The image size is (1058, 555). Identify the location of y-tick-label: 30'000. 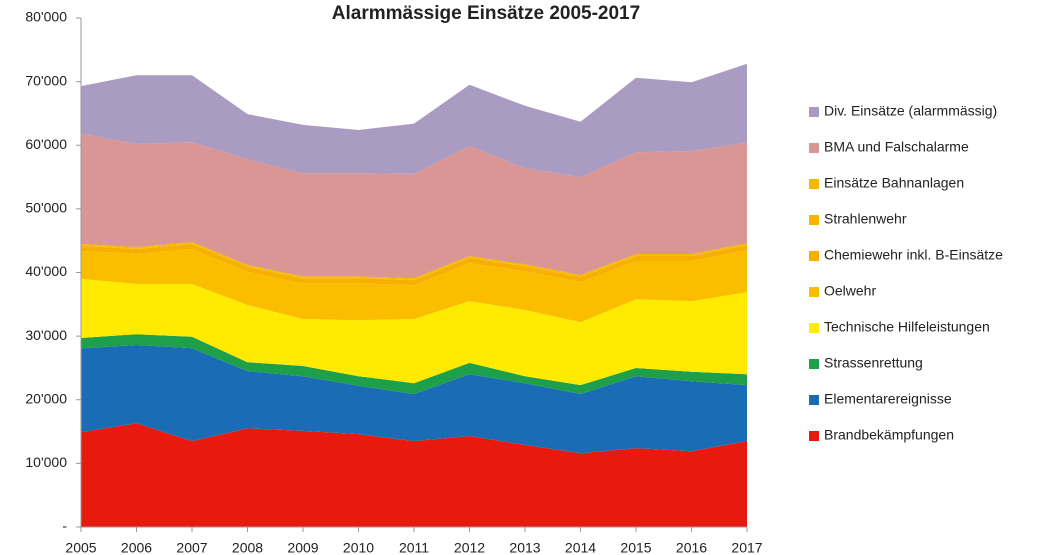
(46, 335).